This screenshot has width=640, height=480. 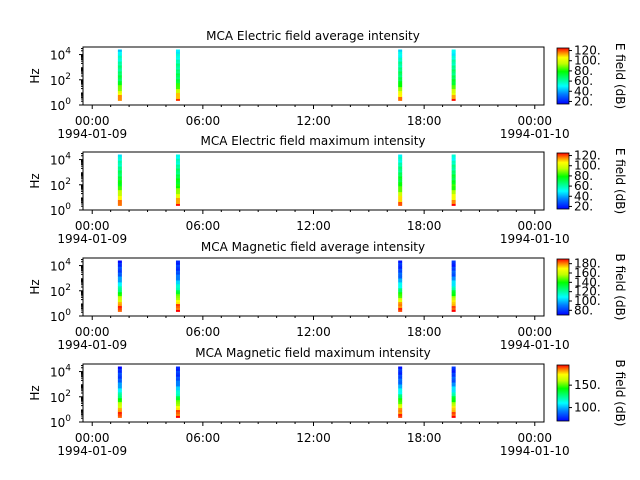 What do you see at coordinates (203, 332) in the screenshot?
I see `x-tick-label: 06:00` at bounding box center [203, 332].